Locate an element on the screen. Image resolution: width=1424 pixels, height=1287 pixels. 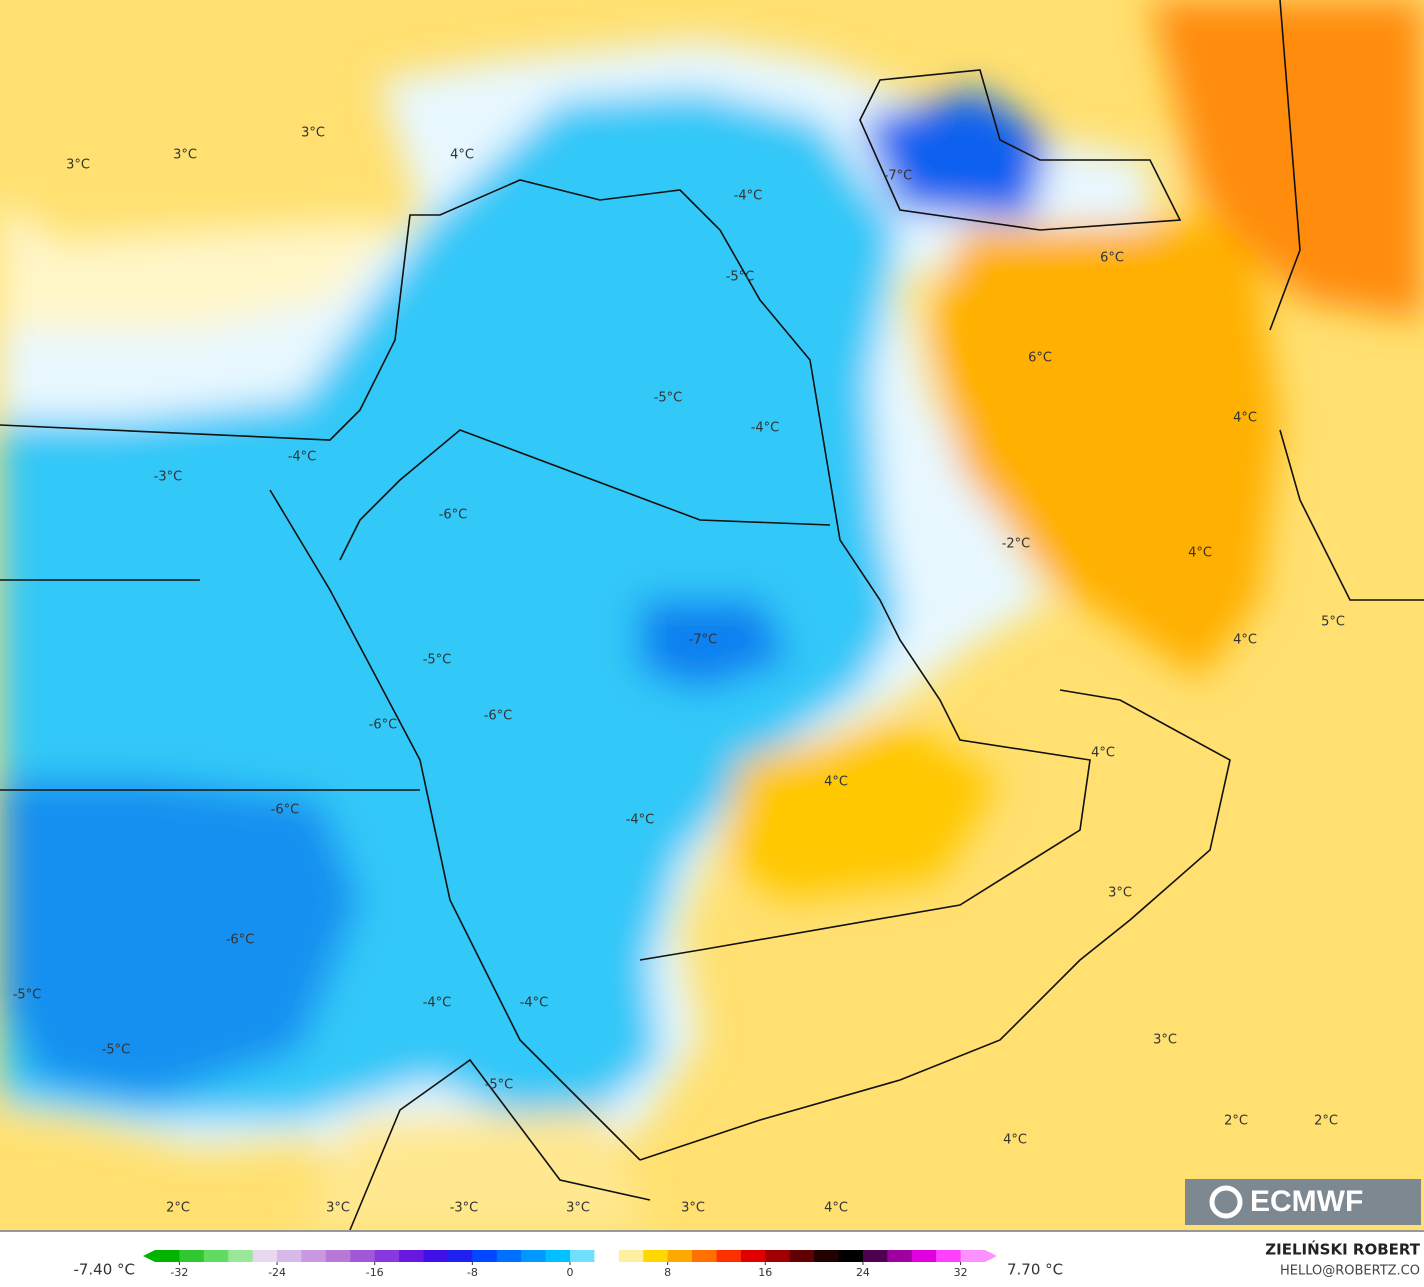
min-label: -7.40 °C is located at coordinates (104, 1270).